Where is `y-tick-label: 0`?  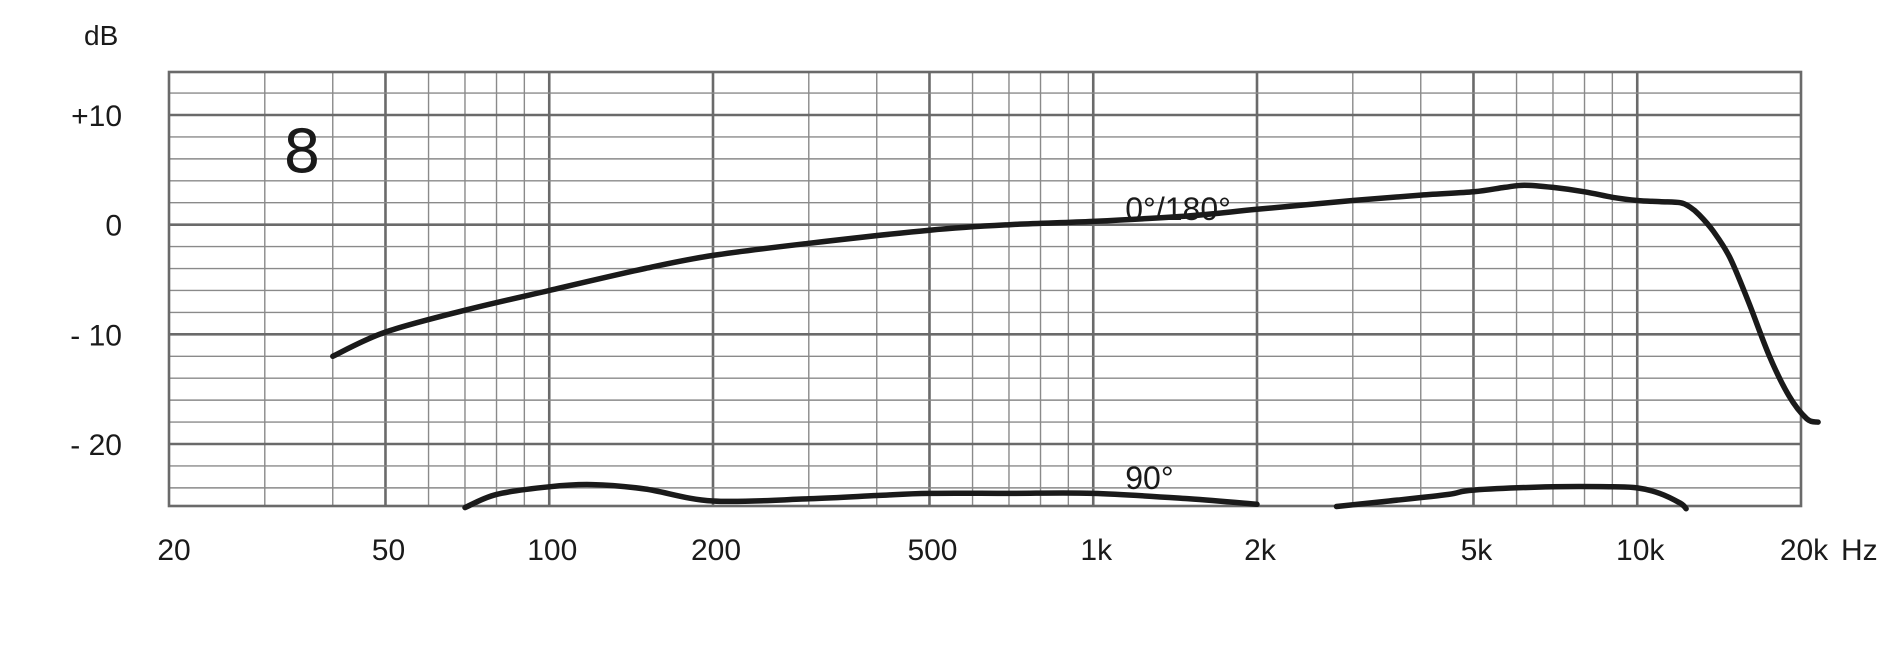
y-tick-label: 0 is located at coordinates (113, 226).